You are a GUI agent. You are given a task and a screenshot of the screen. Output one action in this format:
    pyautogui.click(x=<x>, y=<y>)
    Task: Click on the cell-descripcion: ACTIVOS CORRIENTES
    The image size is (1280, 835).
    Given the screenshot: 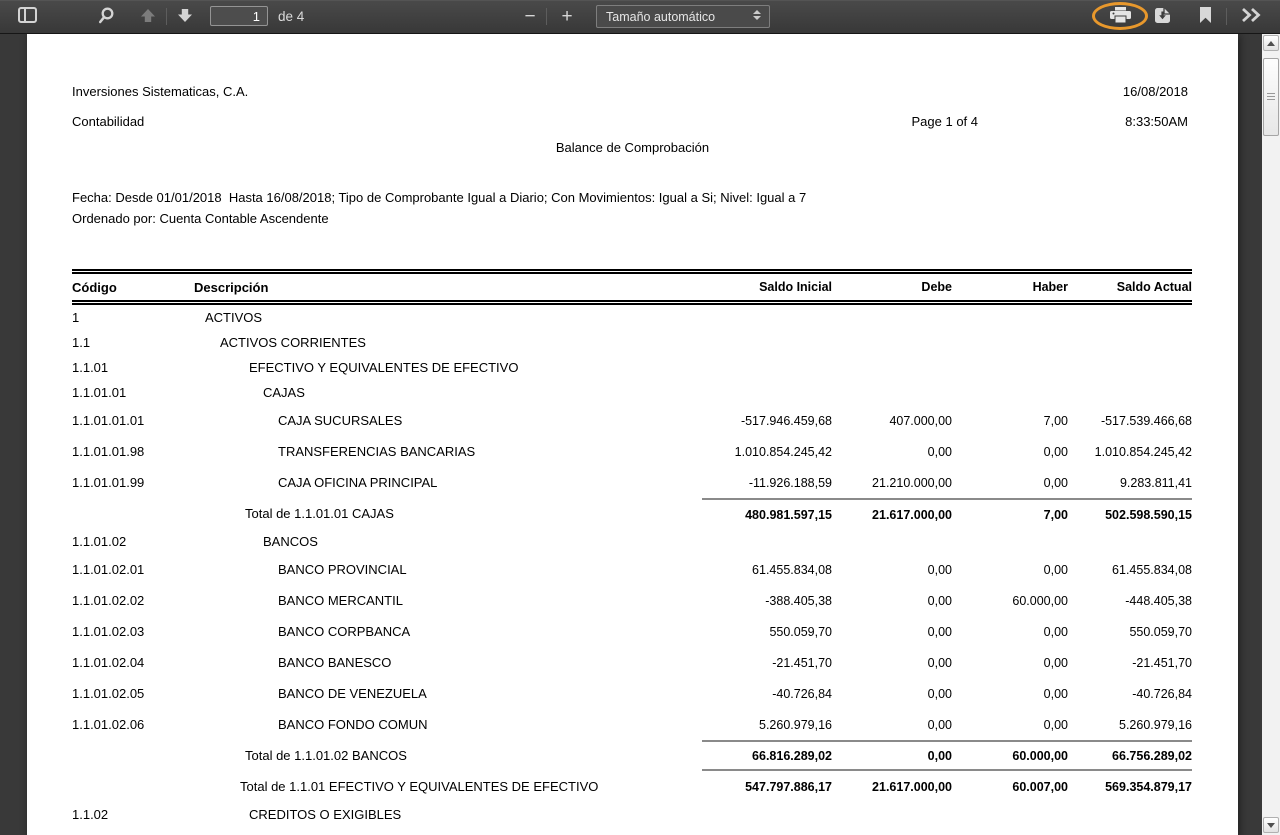 What is the action you would take?
    pyautogui.click(x=293, y=342)
    